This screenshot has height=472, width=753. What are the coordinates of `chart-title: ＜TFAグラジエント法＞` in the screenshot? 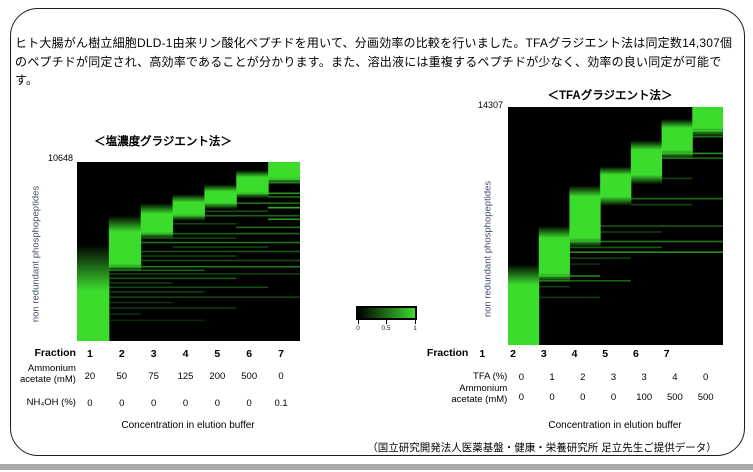 It's located at (610, 96).